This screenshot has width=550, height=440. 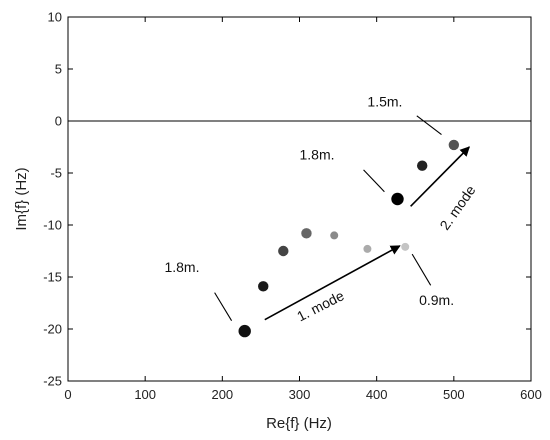 What do you see at coordinates (21, 198) in the screenshot?
I see `y-axis-label: Im{f} (Hz)` at bounding box center [21, 198].